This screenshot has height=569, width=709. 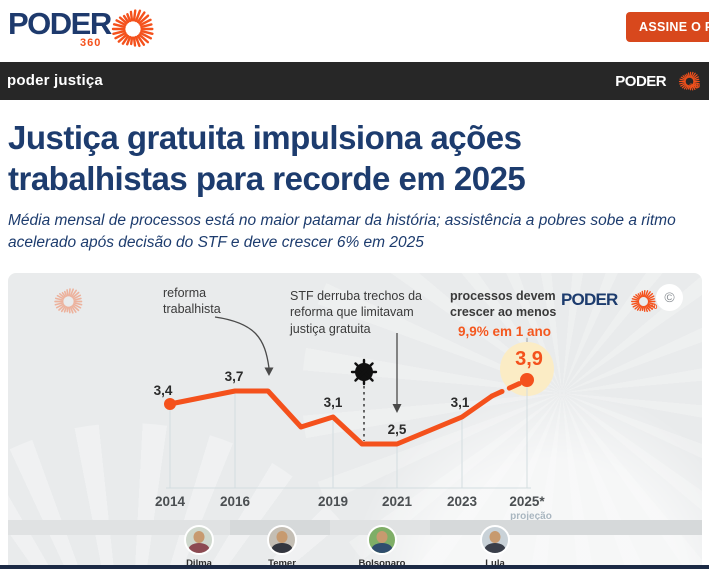 I want to click on x-tick-2016: 2016, so click(x=235, y=501).